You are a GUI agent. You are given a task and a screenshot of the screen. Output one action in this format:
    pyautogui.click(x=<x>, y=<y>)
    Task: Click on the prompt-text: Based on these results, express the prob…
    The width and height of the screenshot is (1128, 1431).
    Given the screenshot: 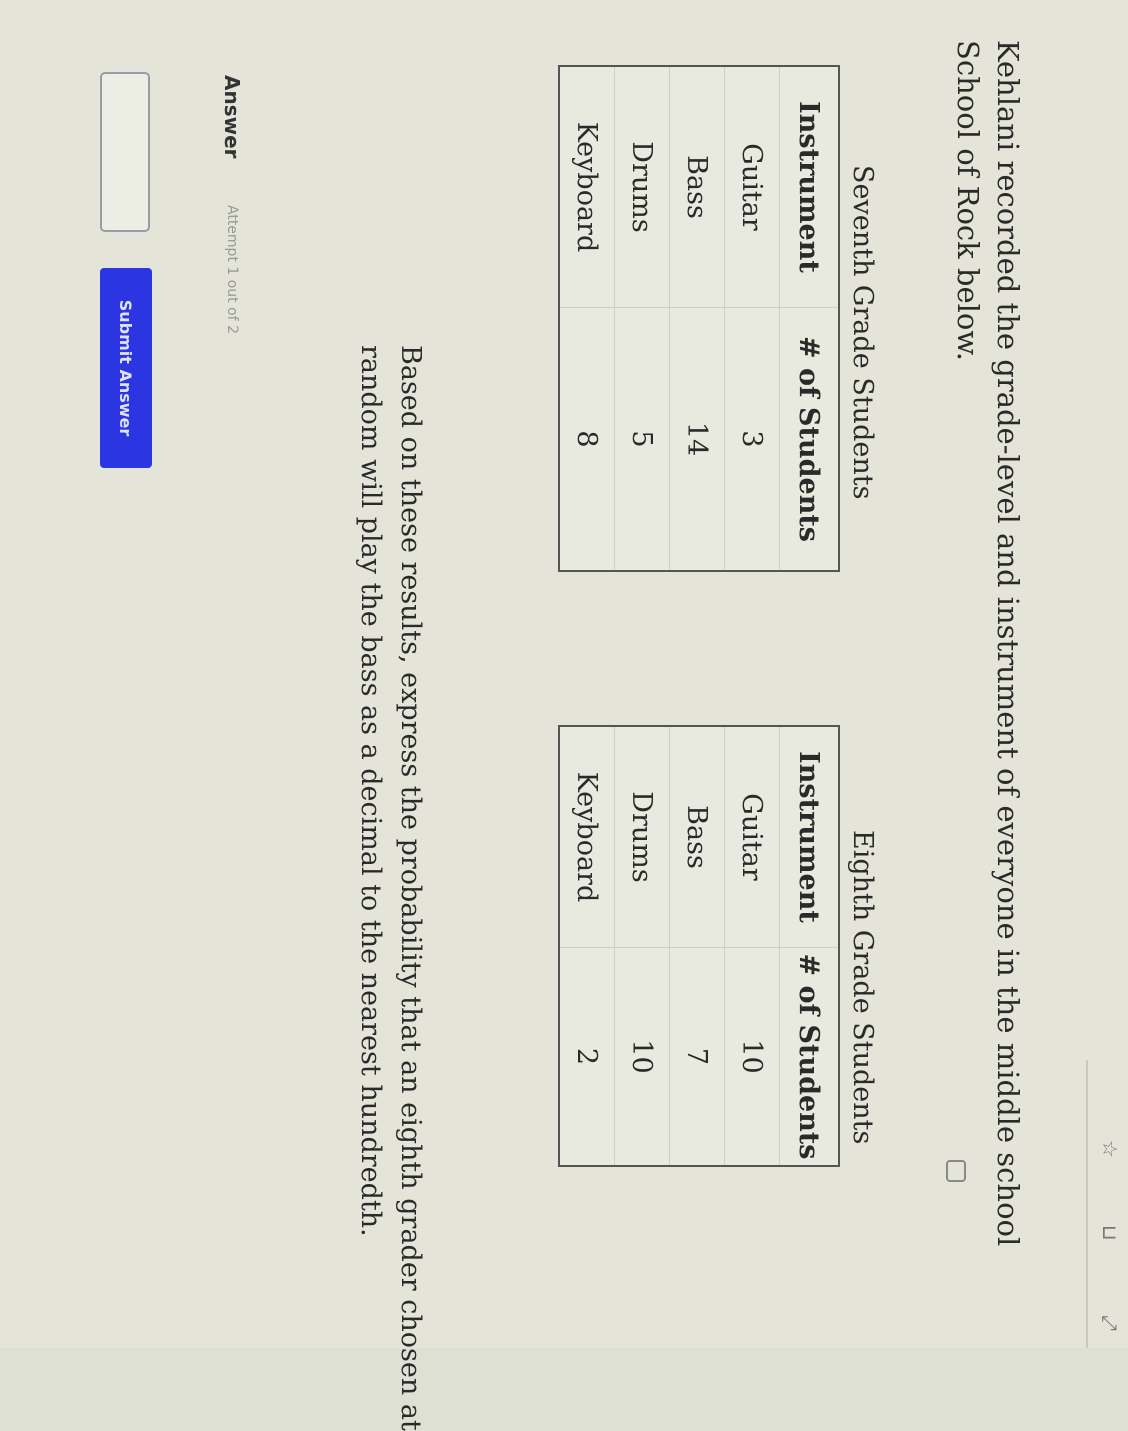 What is the action you would take?
    pyautogui.click(x=410, y=888)
    